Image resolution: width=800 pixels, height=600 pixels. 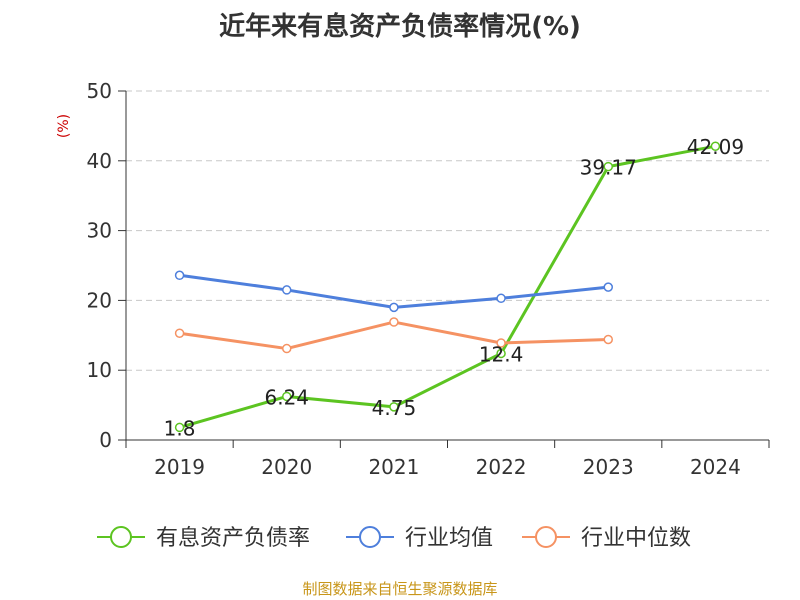 I want to click on legend-label: 行业中位数, so click(x=636, y=538).